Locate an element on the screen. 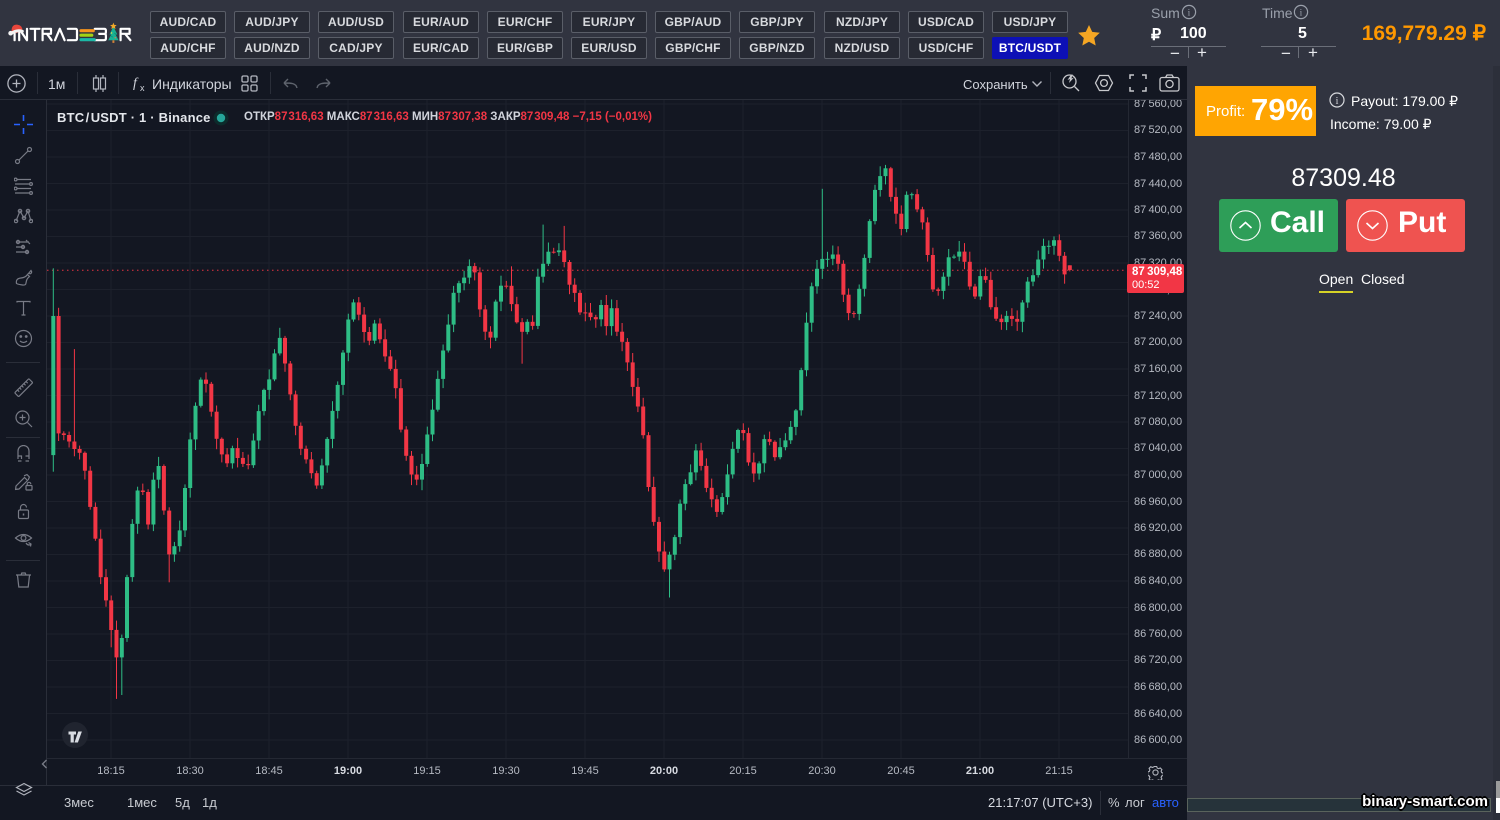  svg-text: x is located at coordinates (142, 88).